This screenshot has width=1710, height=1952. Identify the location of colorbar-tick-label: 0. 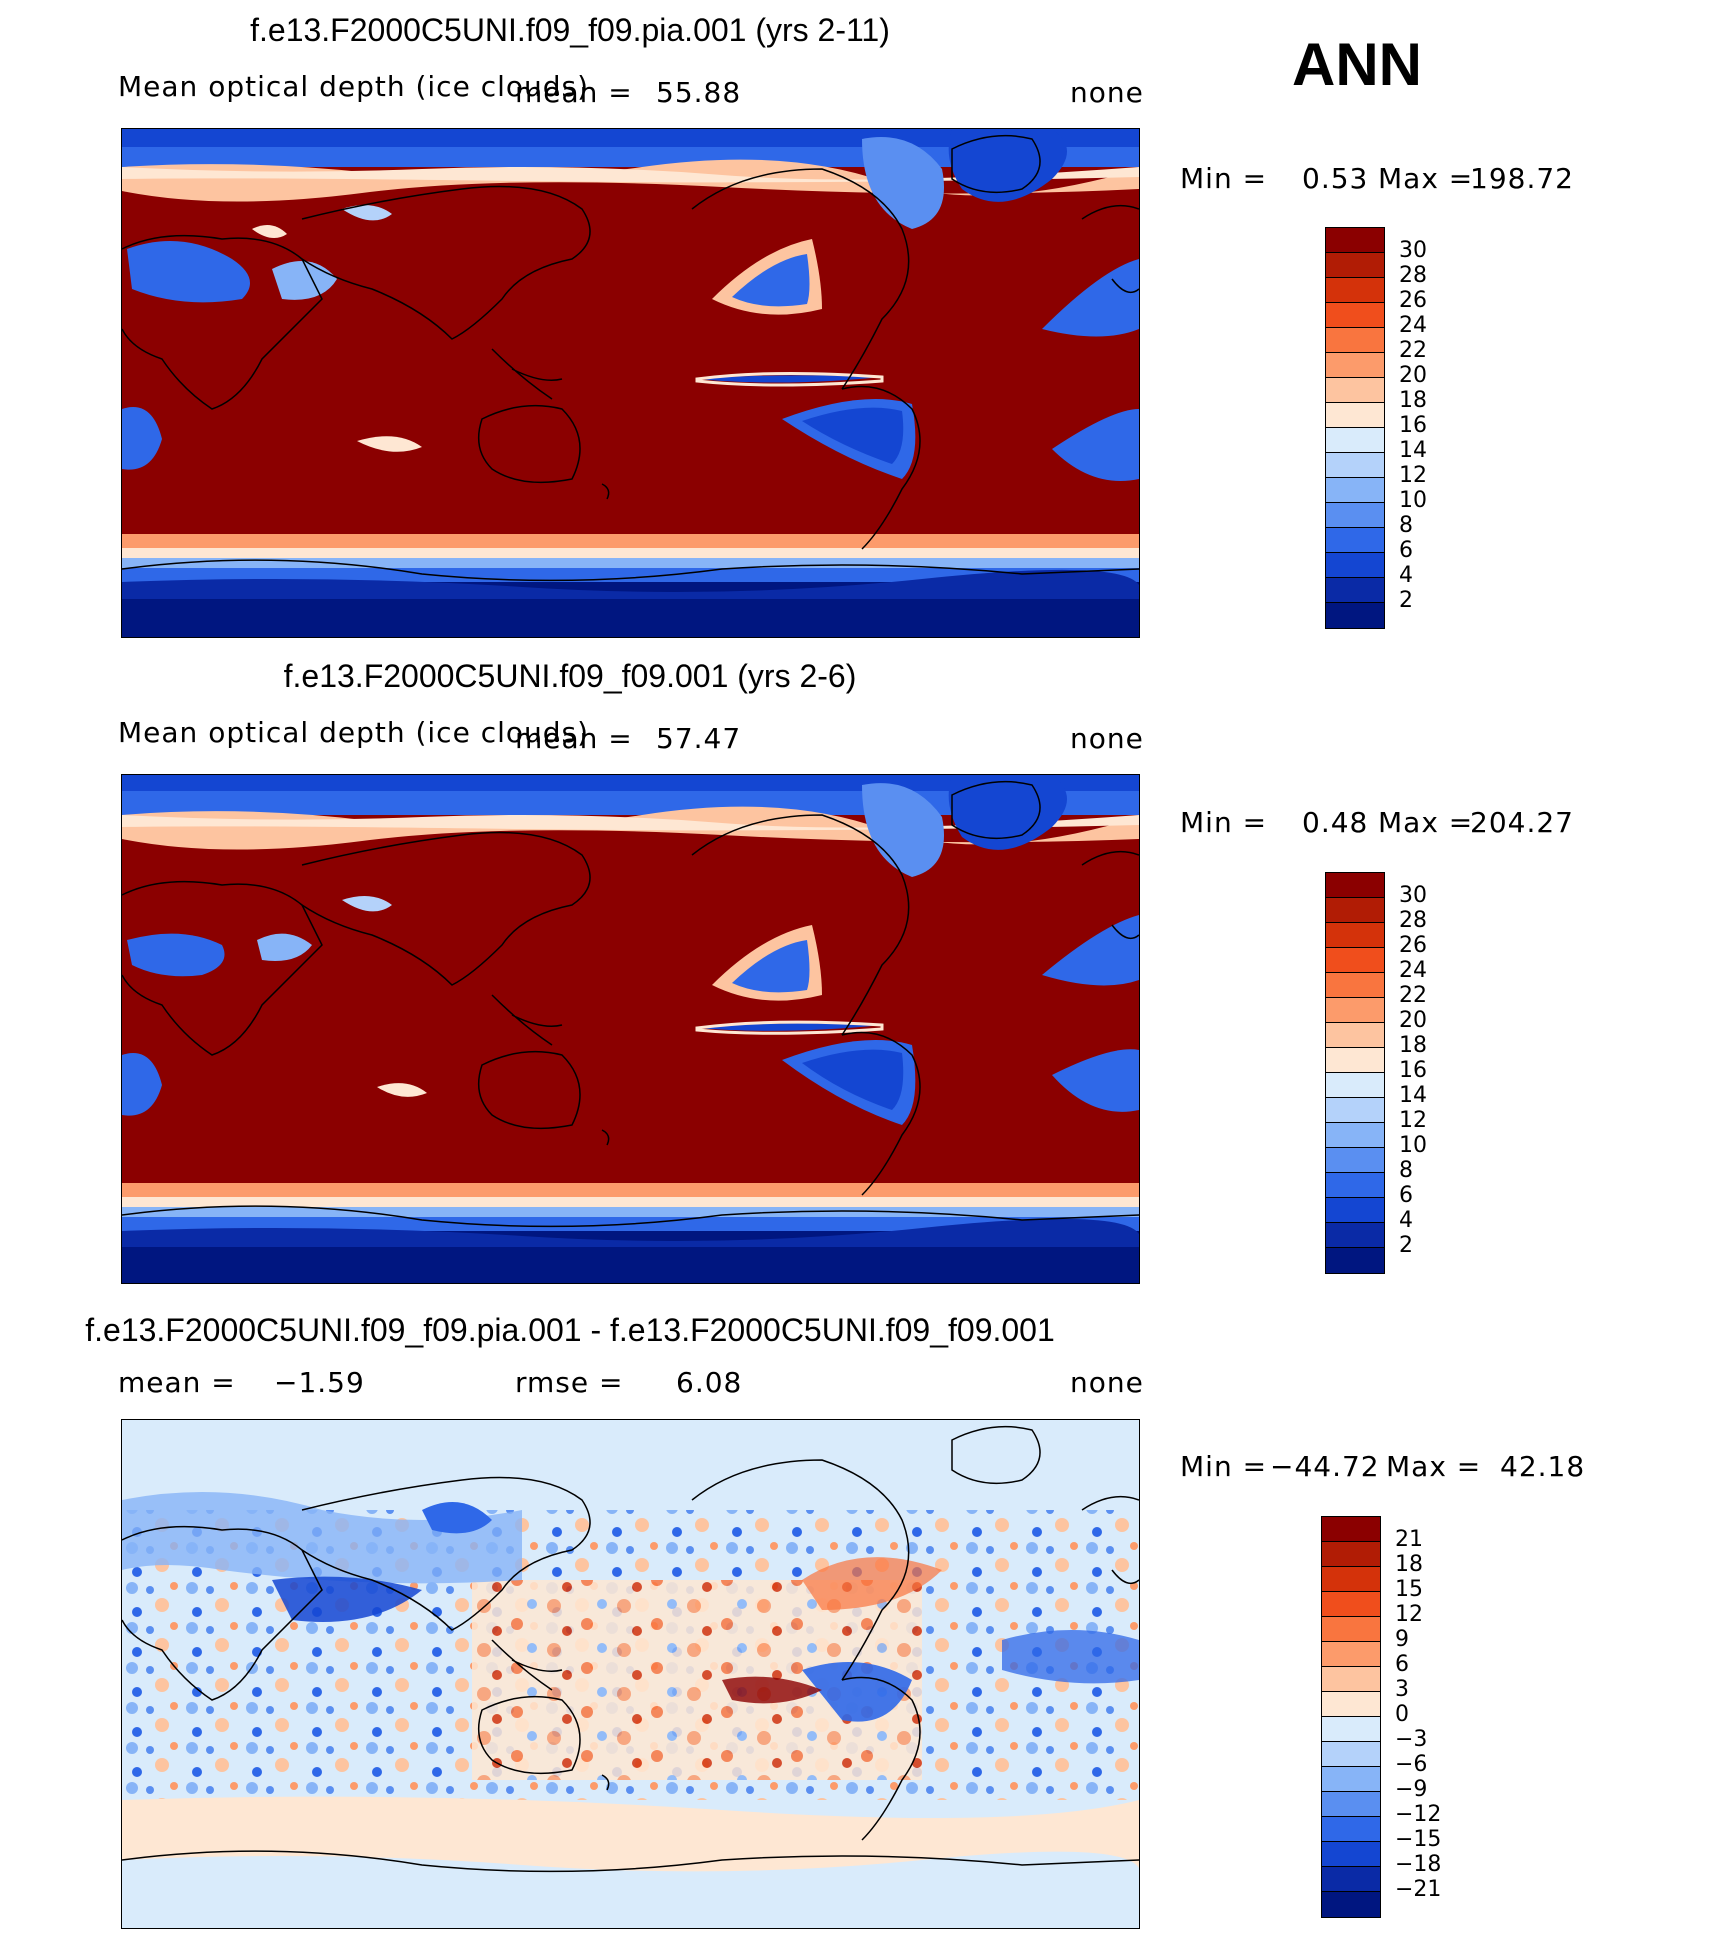
(1402, 1714).